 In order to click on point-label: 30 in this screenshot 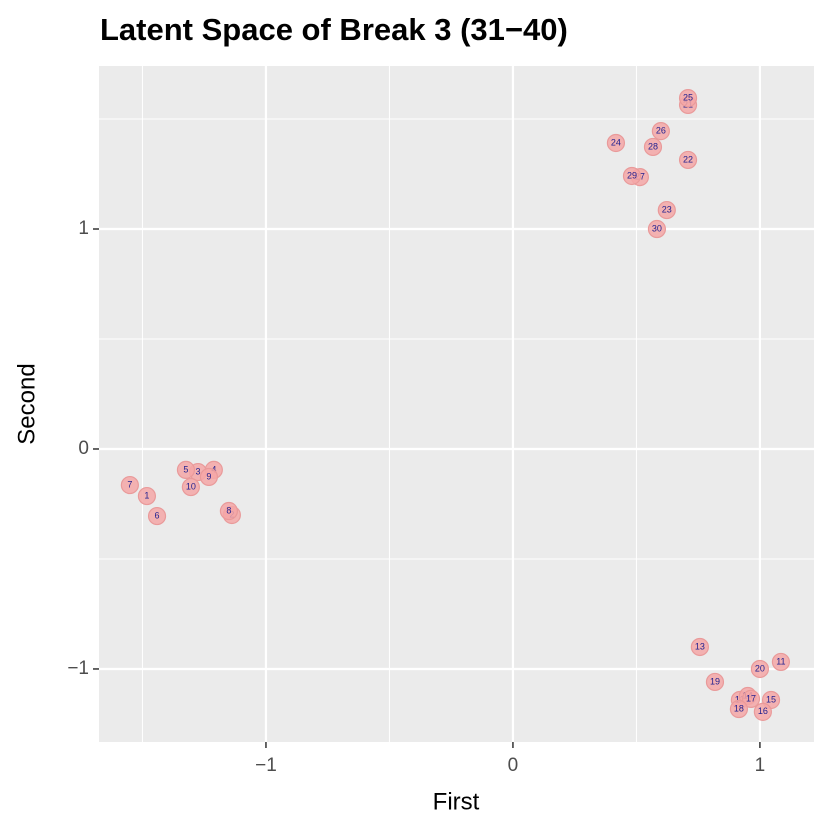, I will do `click(657, 228)`.